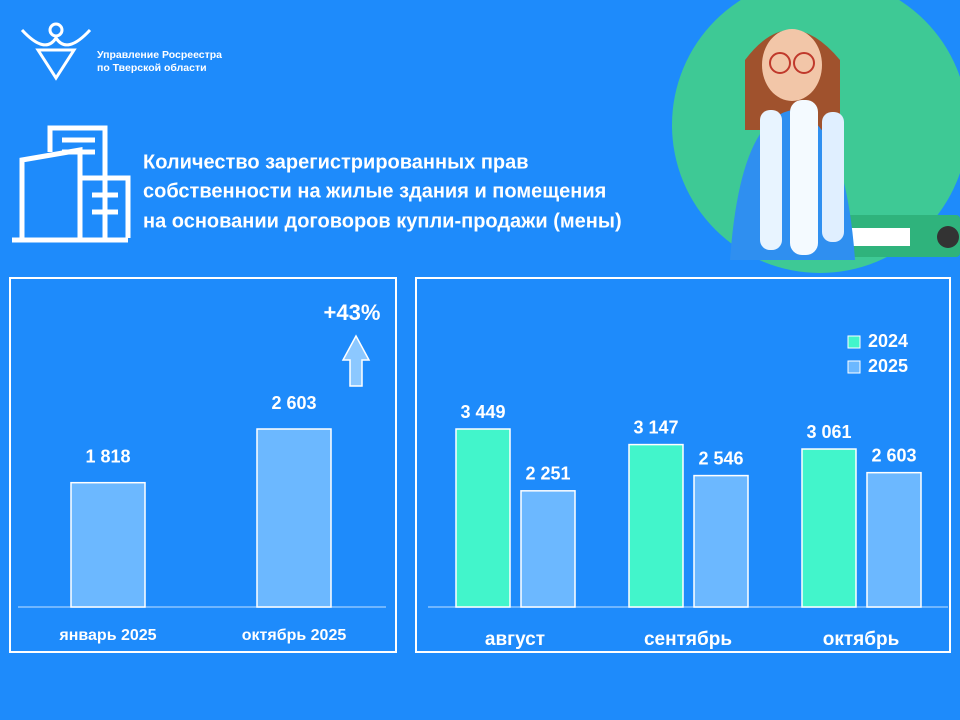  What do you see at coordinates (828, 432) in the screenshot?
I see `value-label: 3 061` at bounding box center [828, 432].